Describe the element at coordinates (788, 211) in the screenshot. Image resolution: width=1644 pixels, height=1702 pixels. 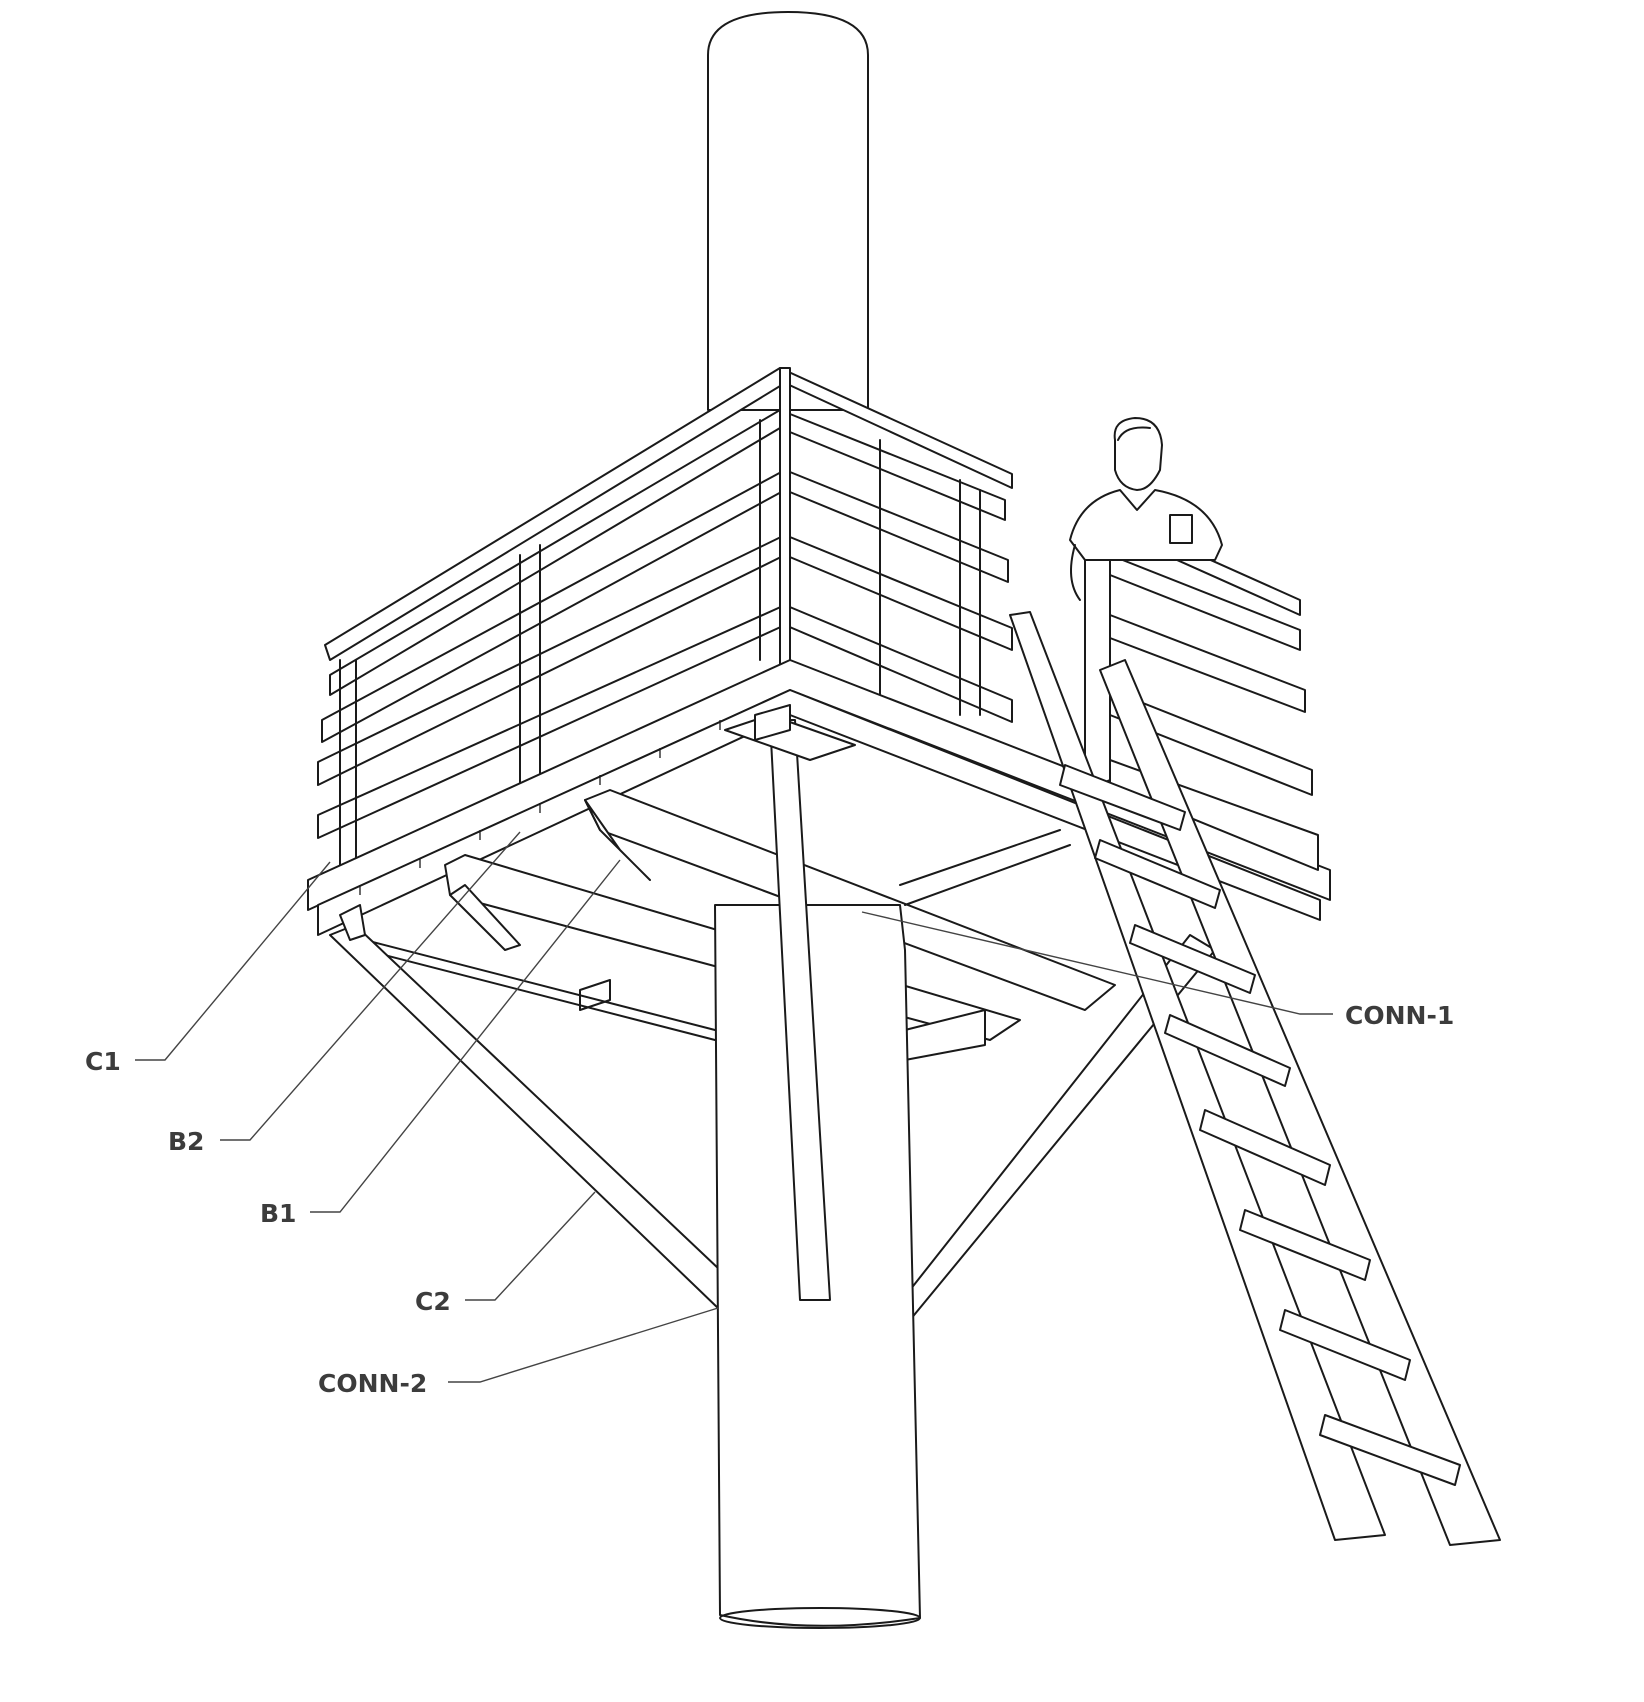
I see `tree-trunk-upper` at that location.